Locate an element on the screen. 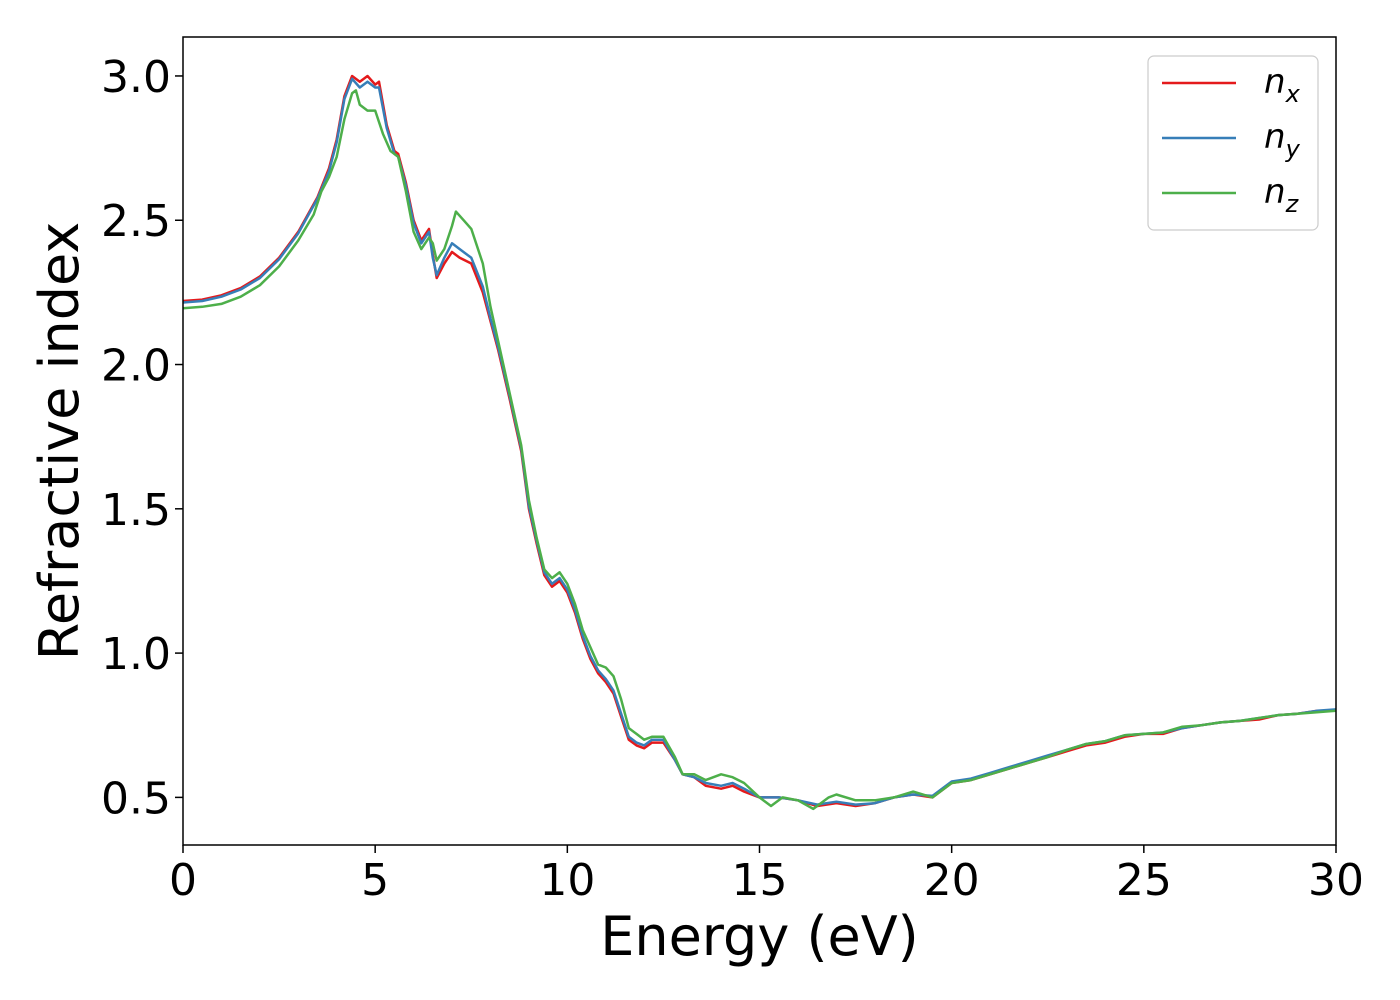 The width and height of the screenshot is (1400, 1000). legend: nx ny nz is located at coordinates (1233, 143).